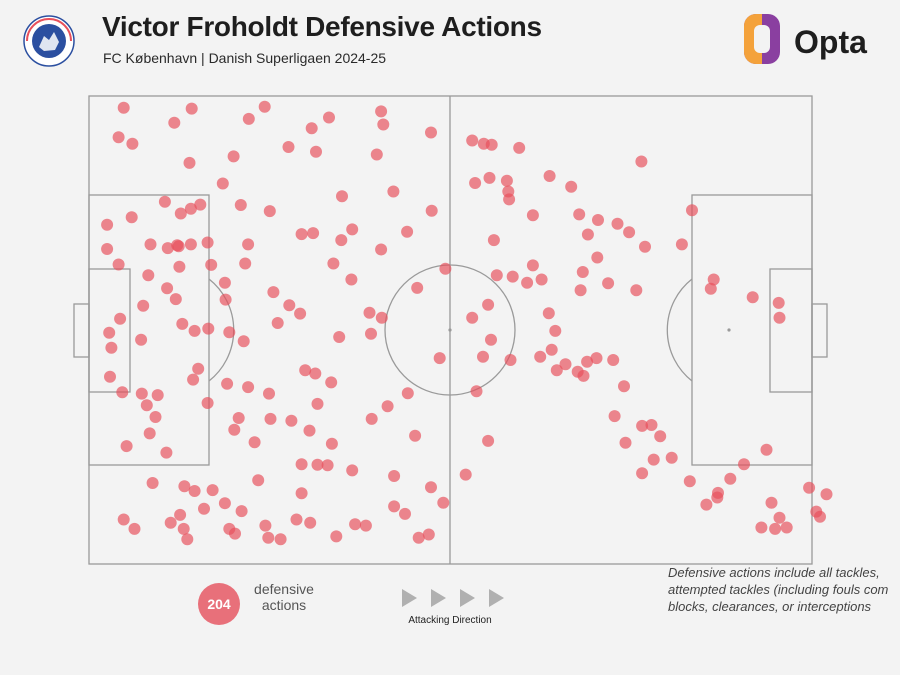 This screenshot has height=675, width=900. Describe the element at coordinates (284, 589) in the screenshot. I see `action-count-label-line1: defensive` at that location.